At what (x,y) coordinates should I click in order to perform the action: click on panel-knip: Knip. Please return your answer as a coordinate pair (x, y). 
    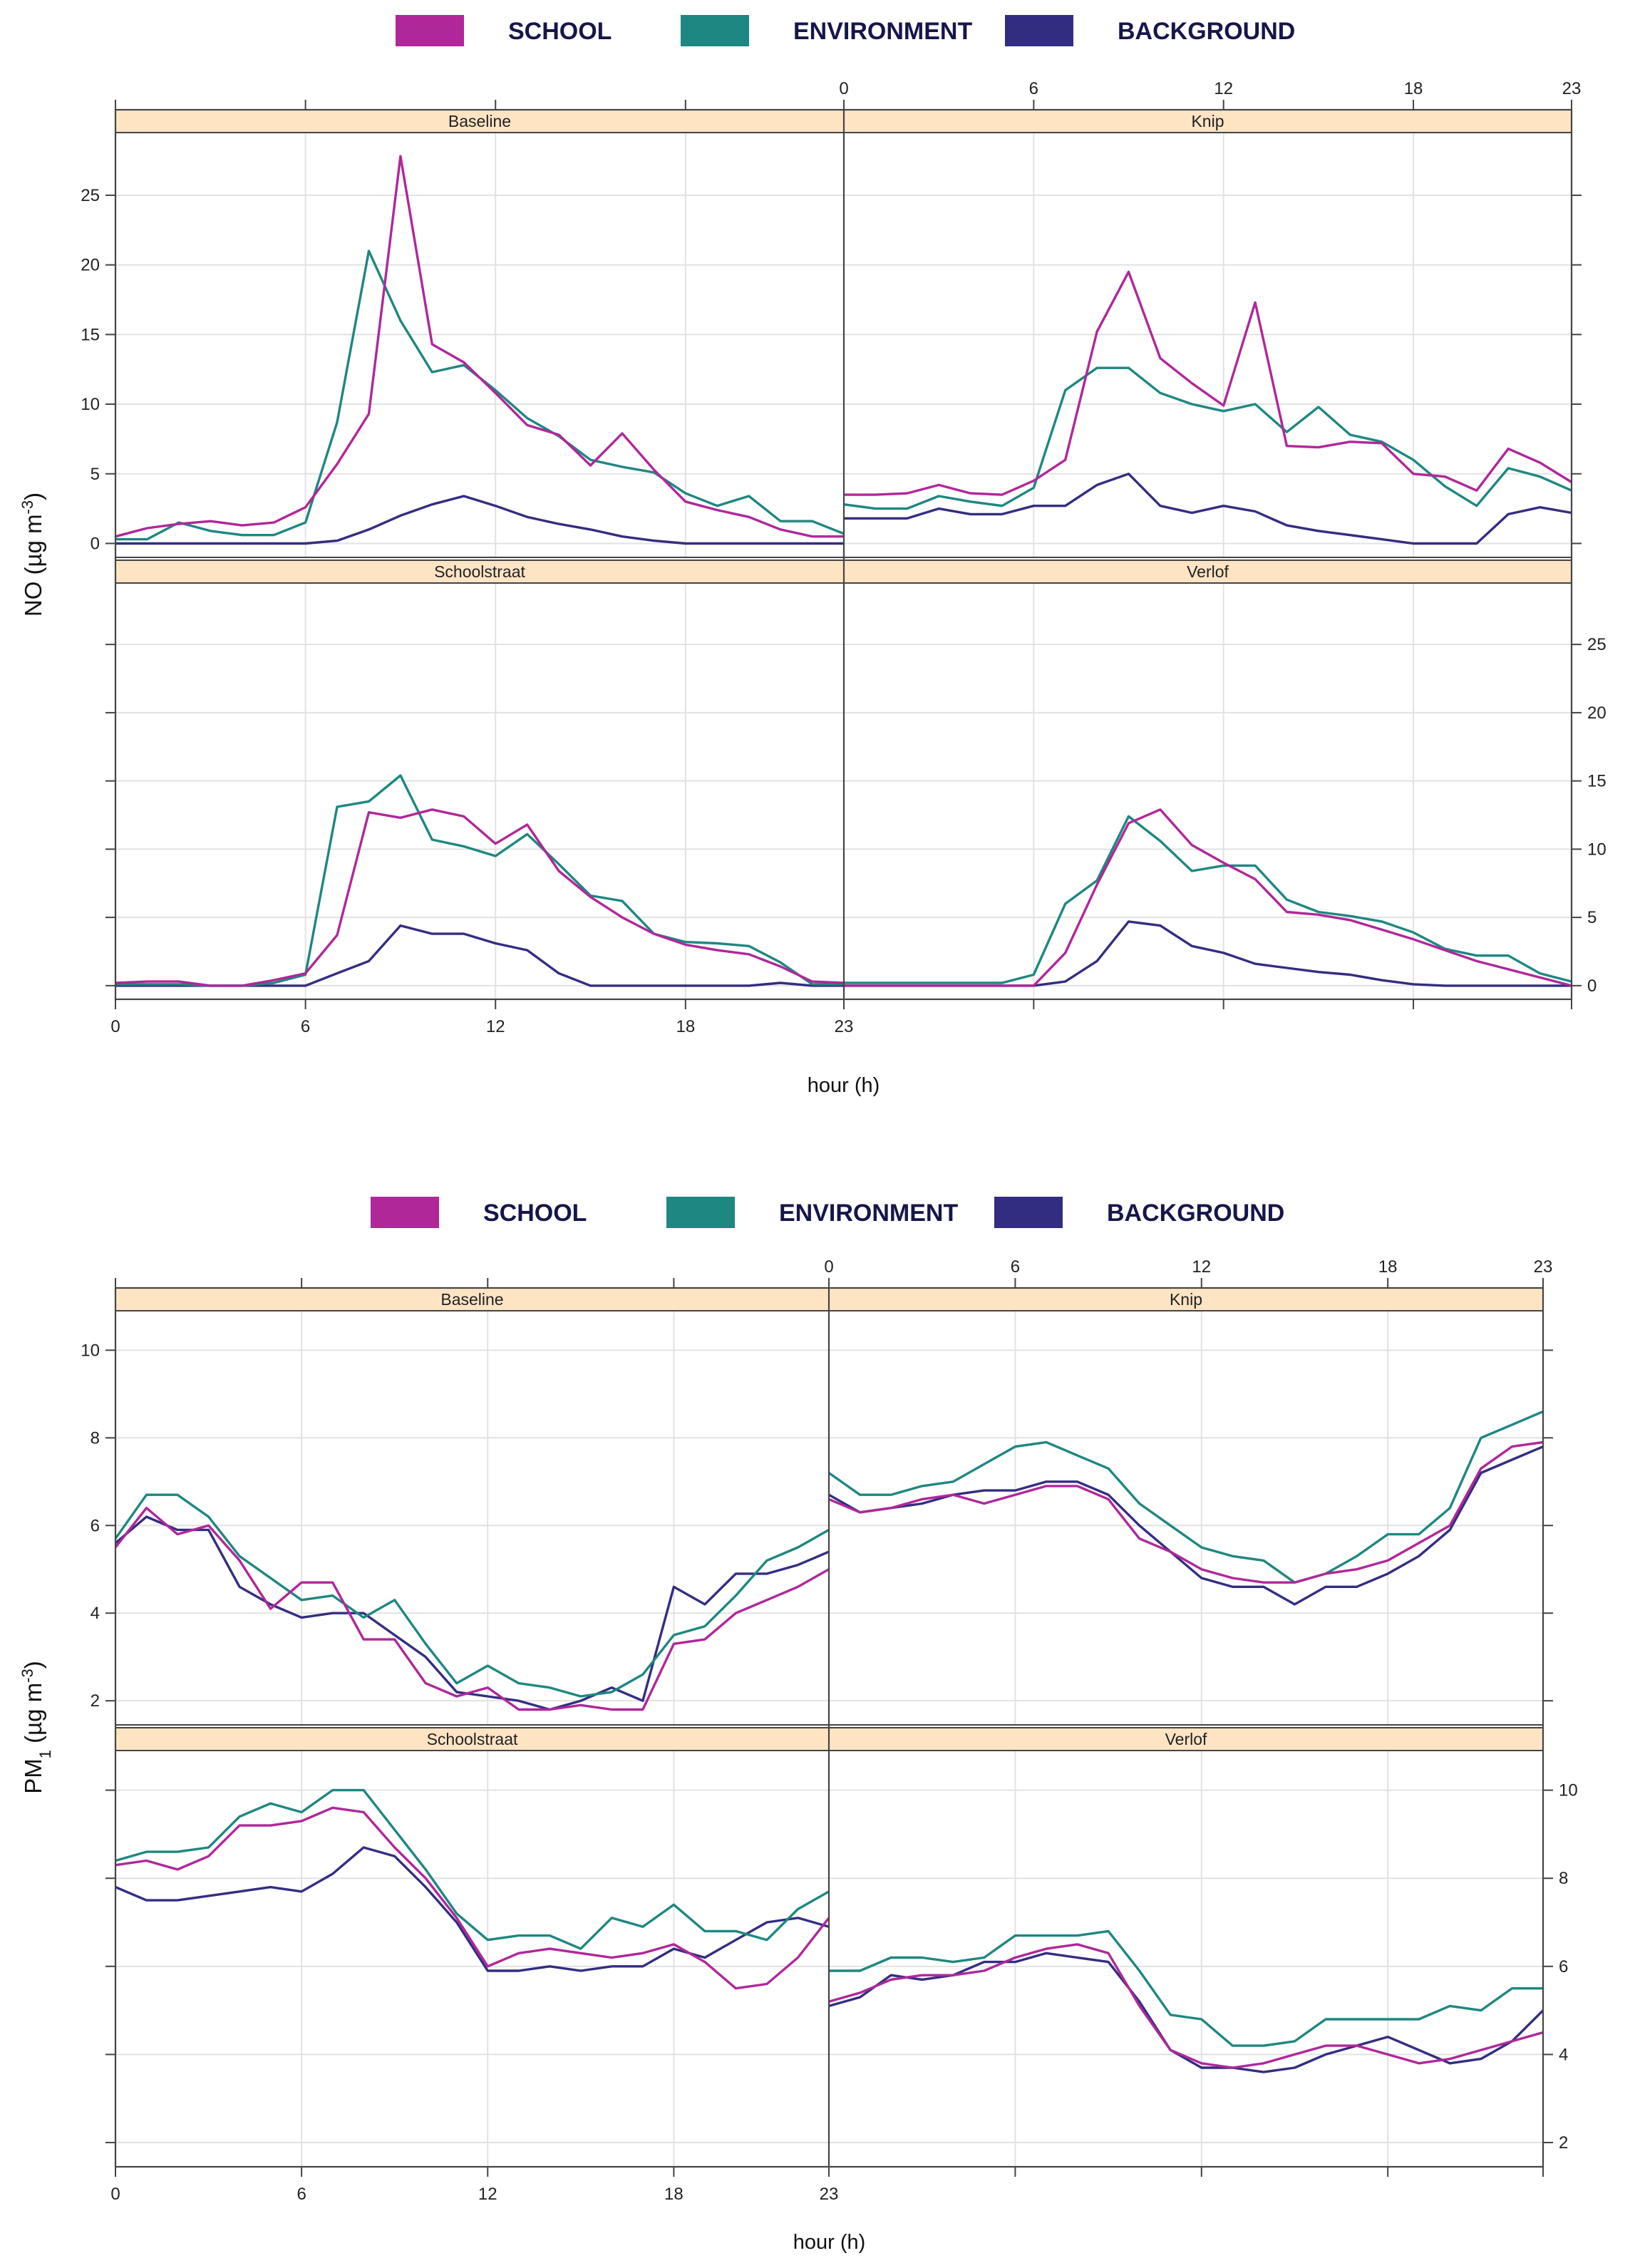
    Looking at the image, I should click on (1186, 1506).